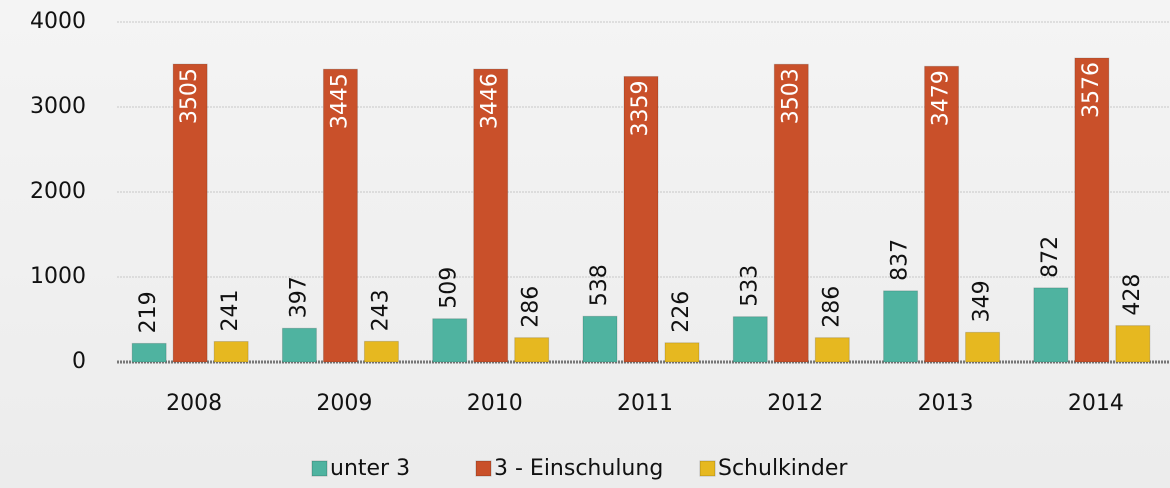 The height and width of the screenshot is (488, 1170). What do you see at coordinates (946, 403) in the screenshot?
I see `x-tick-label: 2013` at bounding box center [946, 403].